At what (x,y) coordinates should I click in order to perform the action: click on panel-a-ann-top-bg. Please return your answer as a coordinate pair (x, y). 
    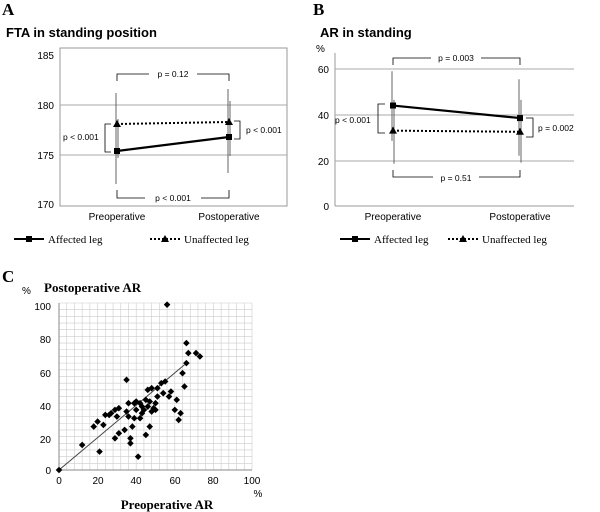
    Looking at the image, I should click on (173, 74).